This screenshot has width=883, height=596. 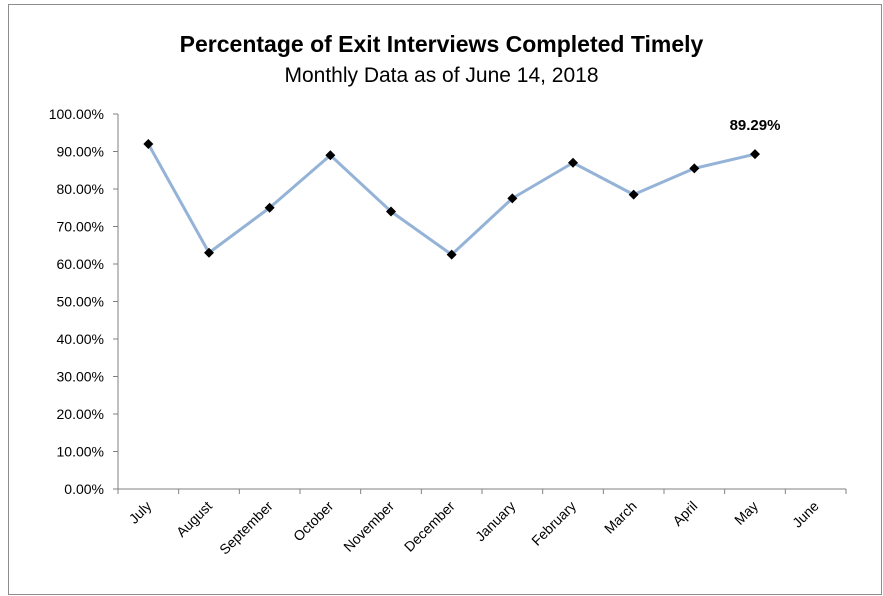 What do you see at coordinates (80, 227) in the screenshot?
I see `y-tick-label: 70.00%` at bounding box center [80, 227].